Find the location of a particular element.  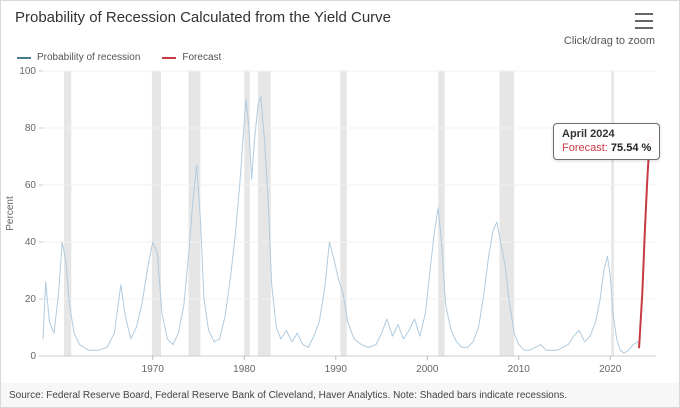

tooltip-value: 75.54 % is located at coordinates (631, 148).